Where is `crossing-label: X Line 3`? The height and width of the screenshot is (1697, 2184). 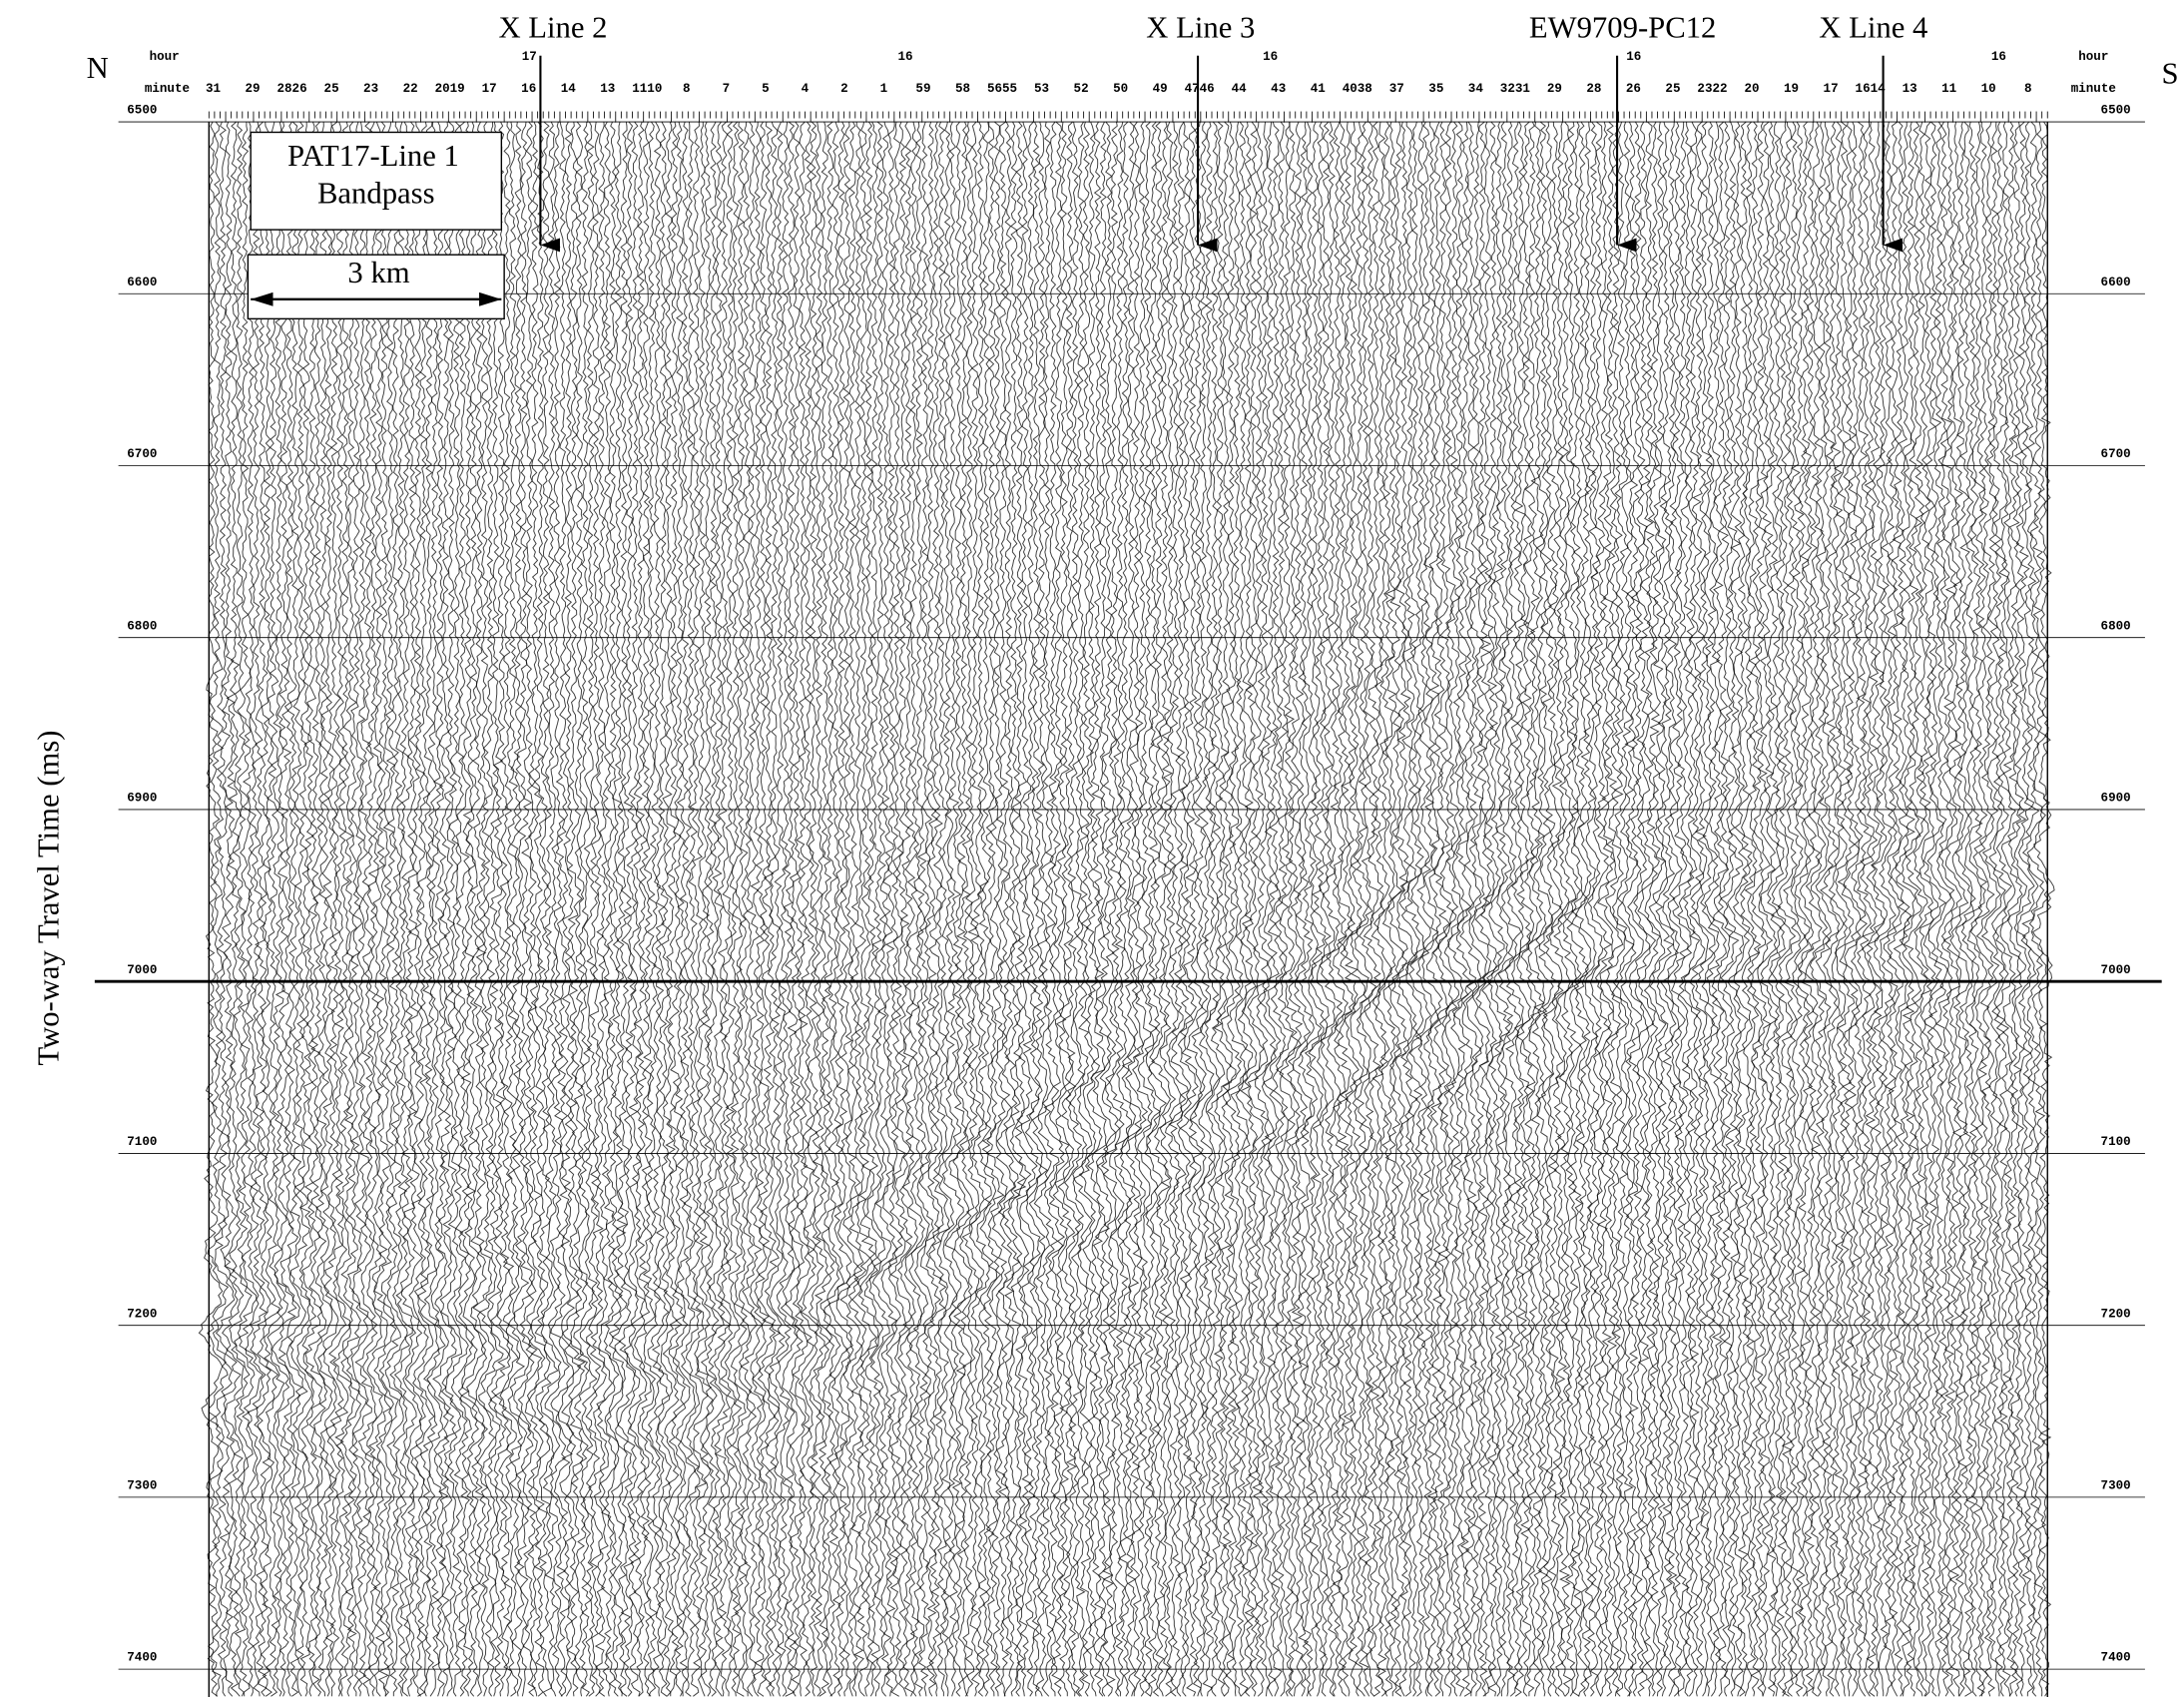 crossing-label: X Line 3 is located at coordinates (1201, 28).